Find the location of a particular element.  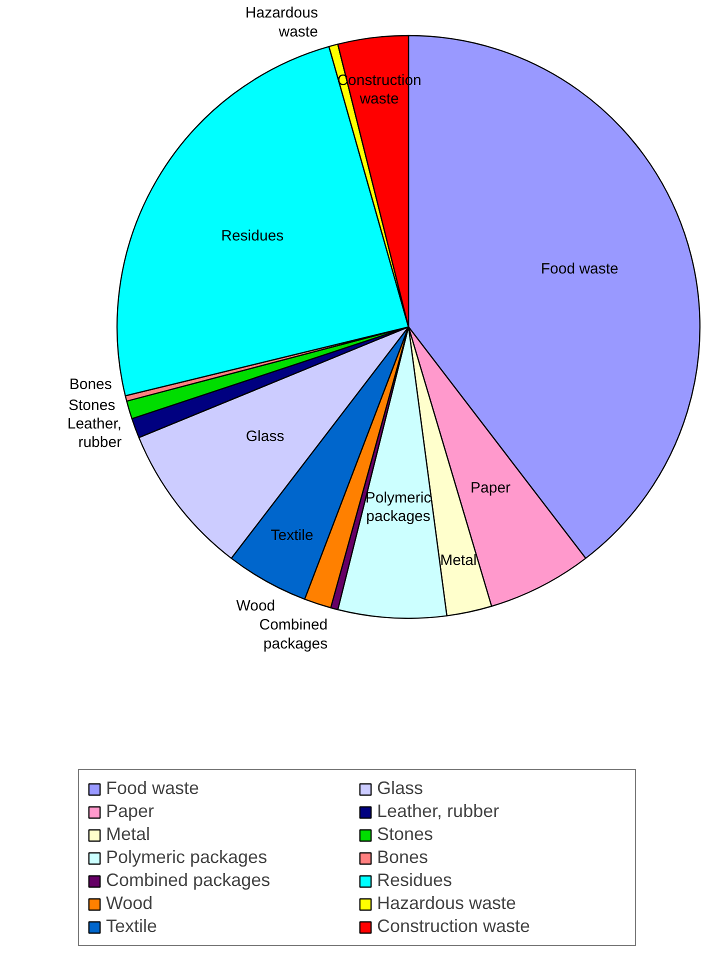

category-label: Wood is located at coordinates (256, 605).